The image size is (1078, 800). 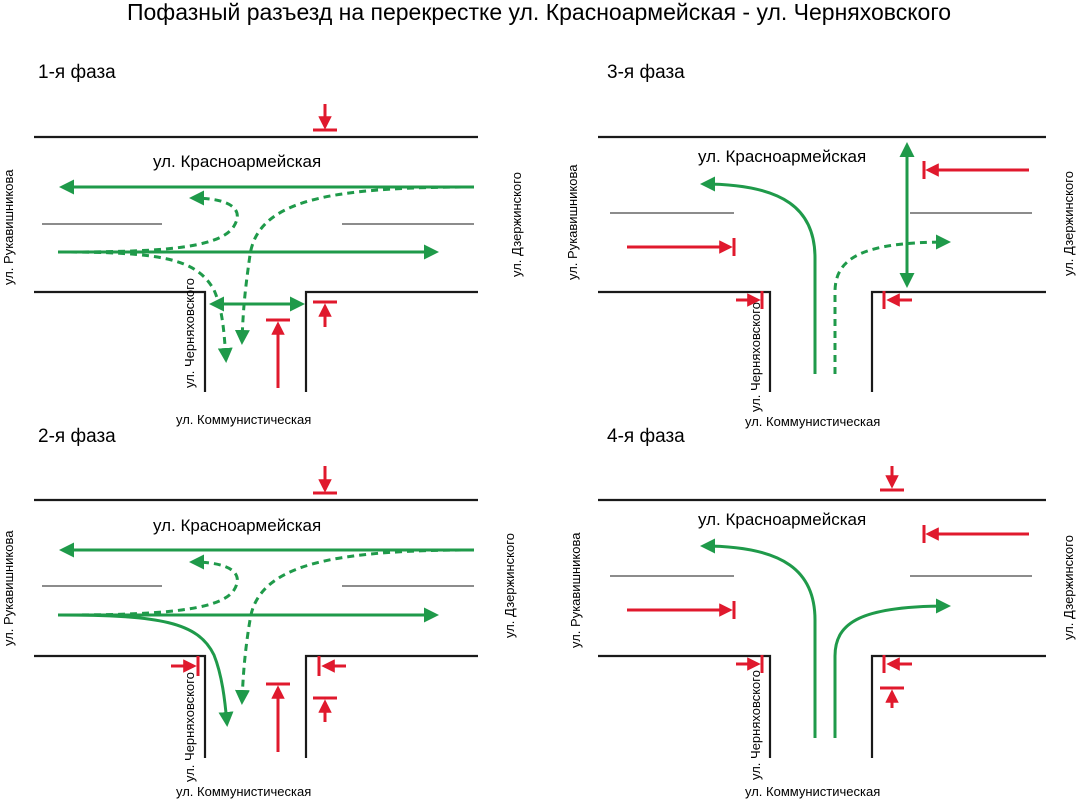 I want to click on phase-1-label: 1-я фаза, so click(x=77, y=72).